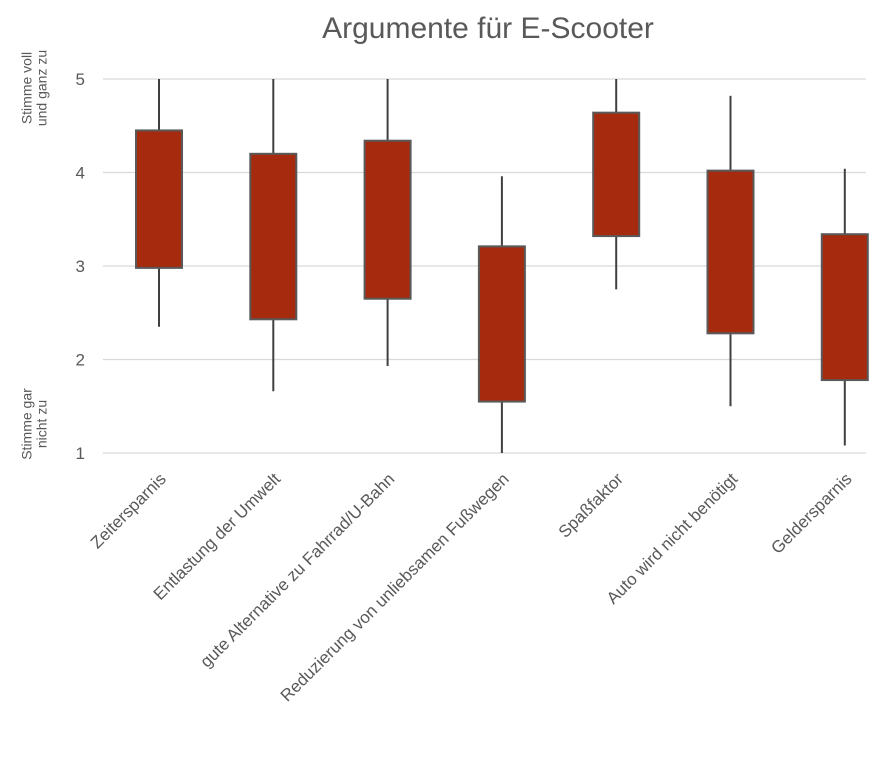  I want to click on y-tick-label-3: 3, so click(80, 266).